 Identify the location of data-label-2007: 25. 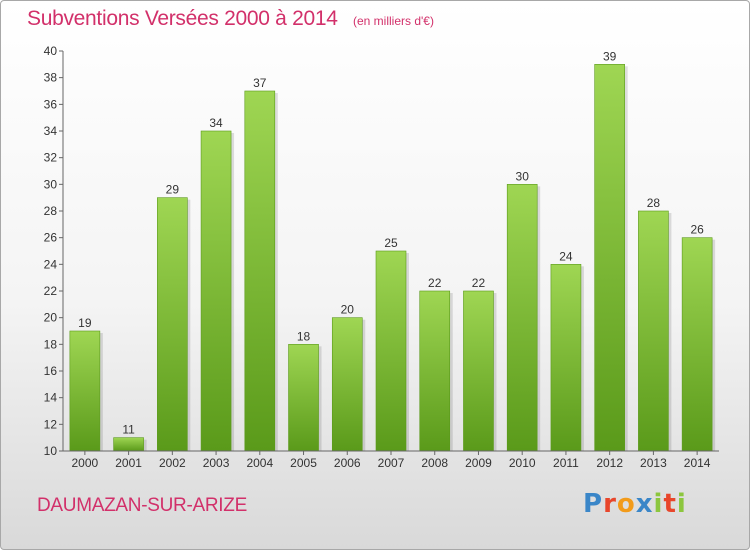
(391, 243).